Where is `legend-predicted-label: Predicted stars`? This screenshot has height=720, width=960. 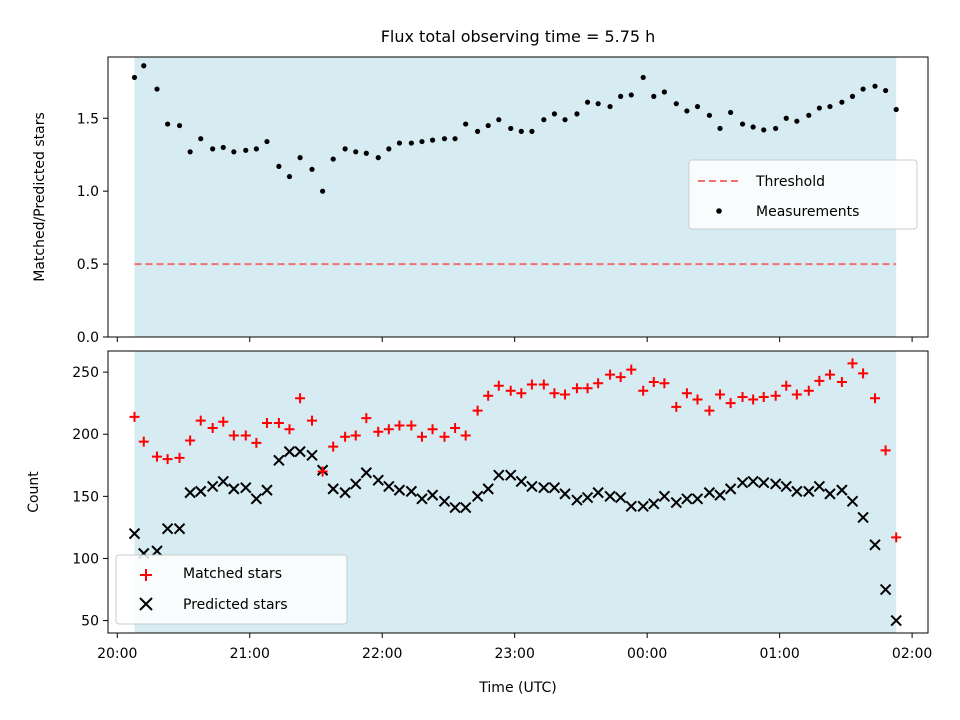
legend-predicted-label: Predicted stars is located at coordinates (235, 605).